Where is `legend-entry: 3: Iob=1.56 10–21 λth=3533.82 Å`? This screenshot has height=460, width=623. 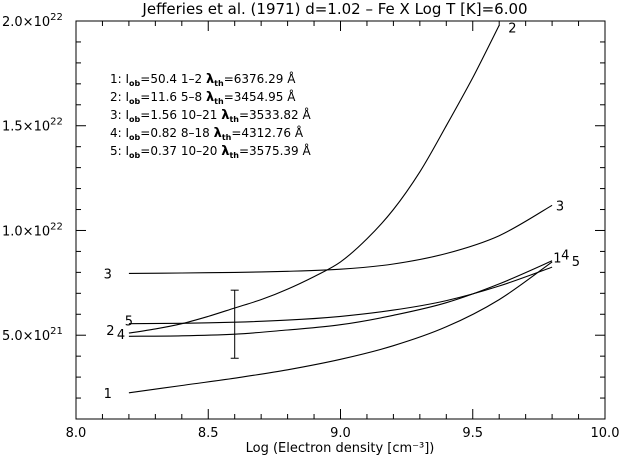
legend-entry: 3: Iob=1.56 10–21 λth=3533.82 Å is located at coordinates (210, 115).